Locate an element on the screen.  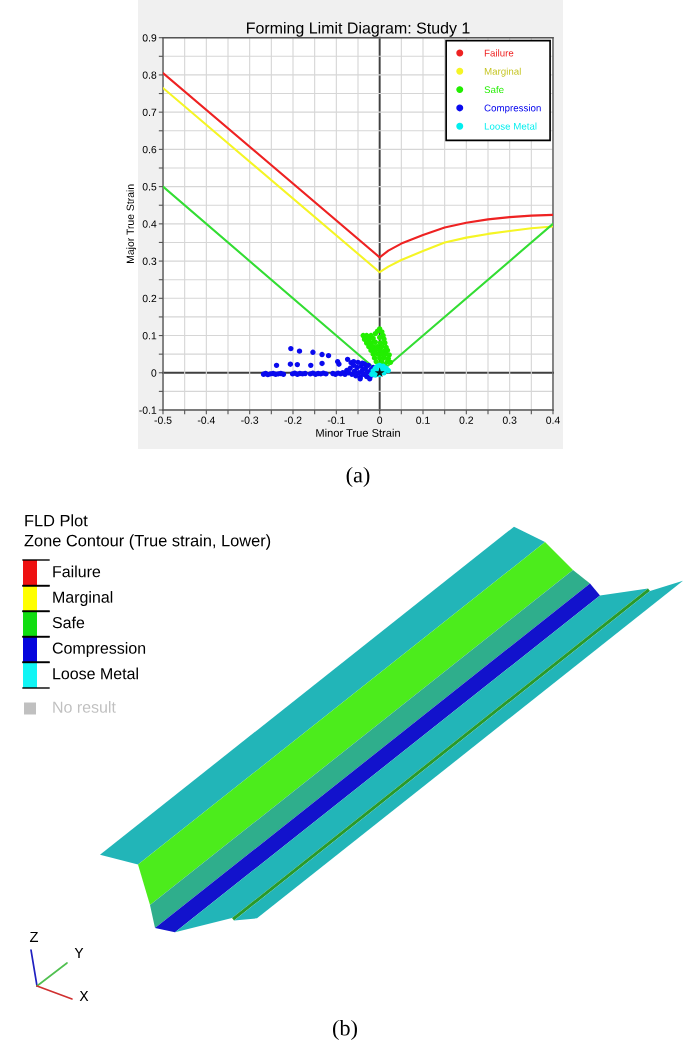
x-tick-label: 0 is located at coordinates (380, 420).